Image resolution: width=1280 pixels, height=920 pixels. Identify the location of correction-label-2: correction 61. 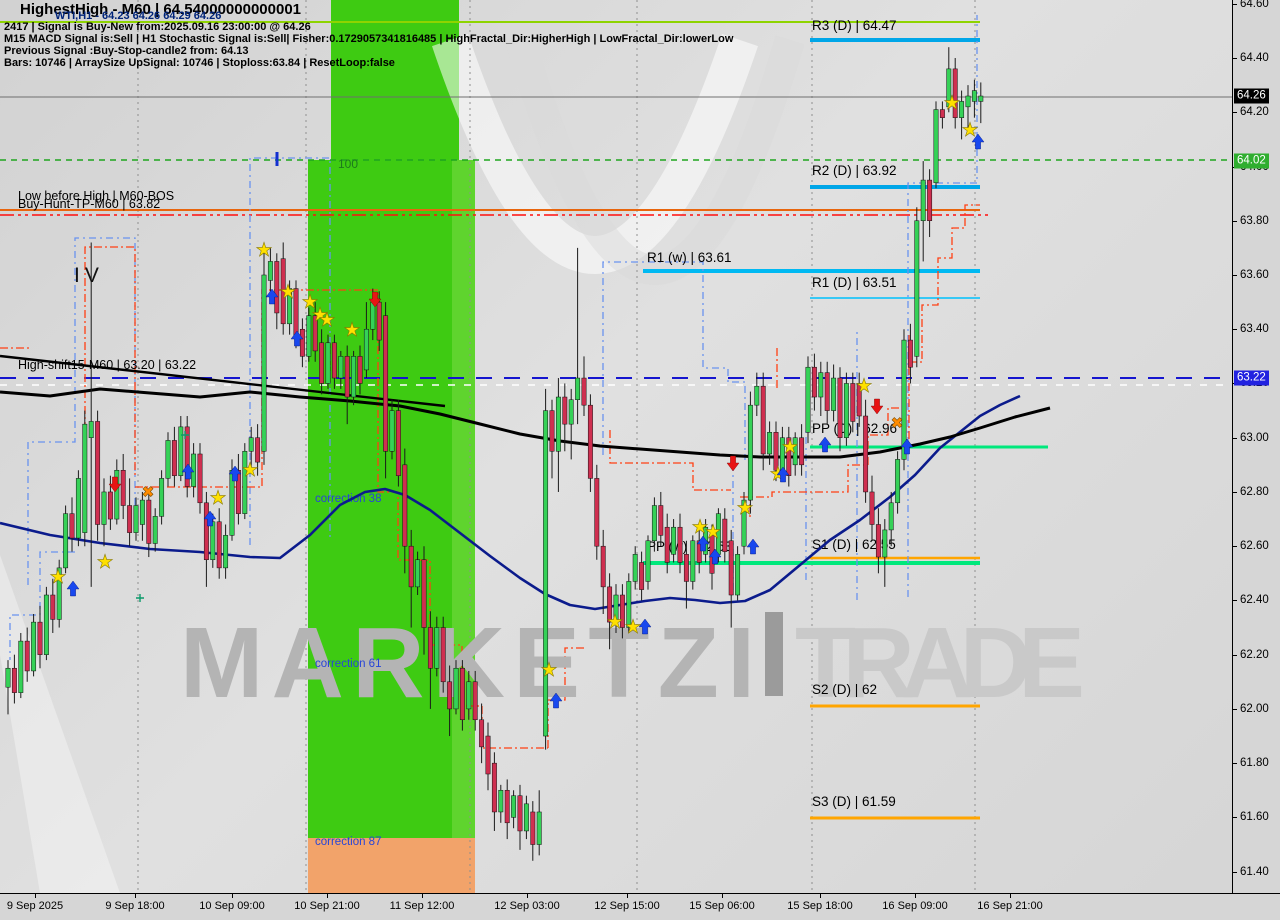
(348, 664).